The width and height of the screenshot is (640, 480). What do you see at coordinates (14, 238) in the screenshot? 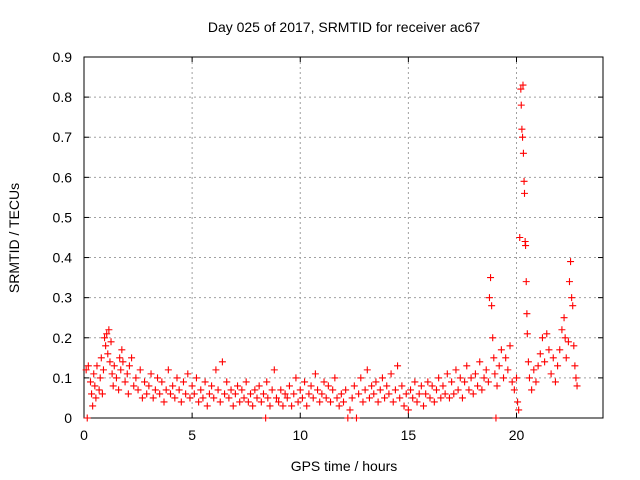
I see `y-axis-label: SRMTID / TECUs` at bounding box center [14, 238].